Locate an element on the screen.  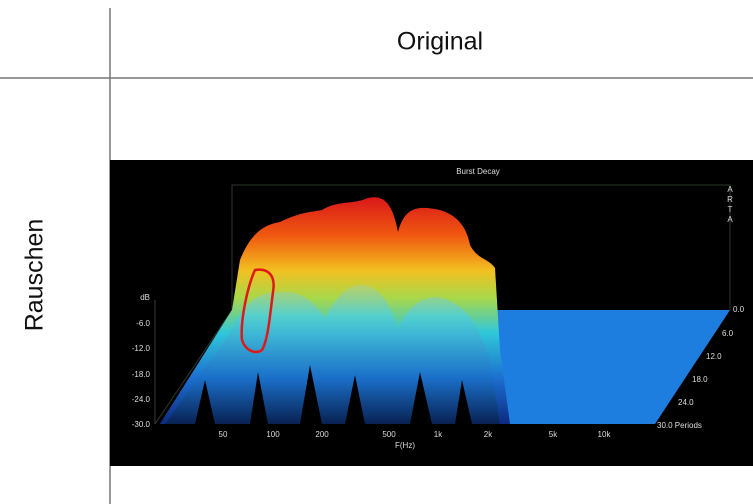
y-tick-label: -30.0 is located at coordinates (141, 424).